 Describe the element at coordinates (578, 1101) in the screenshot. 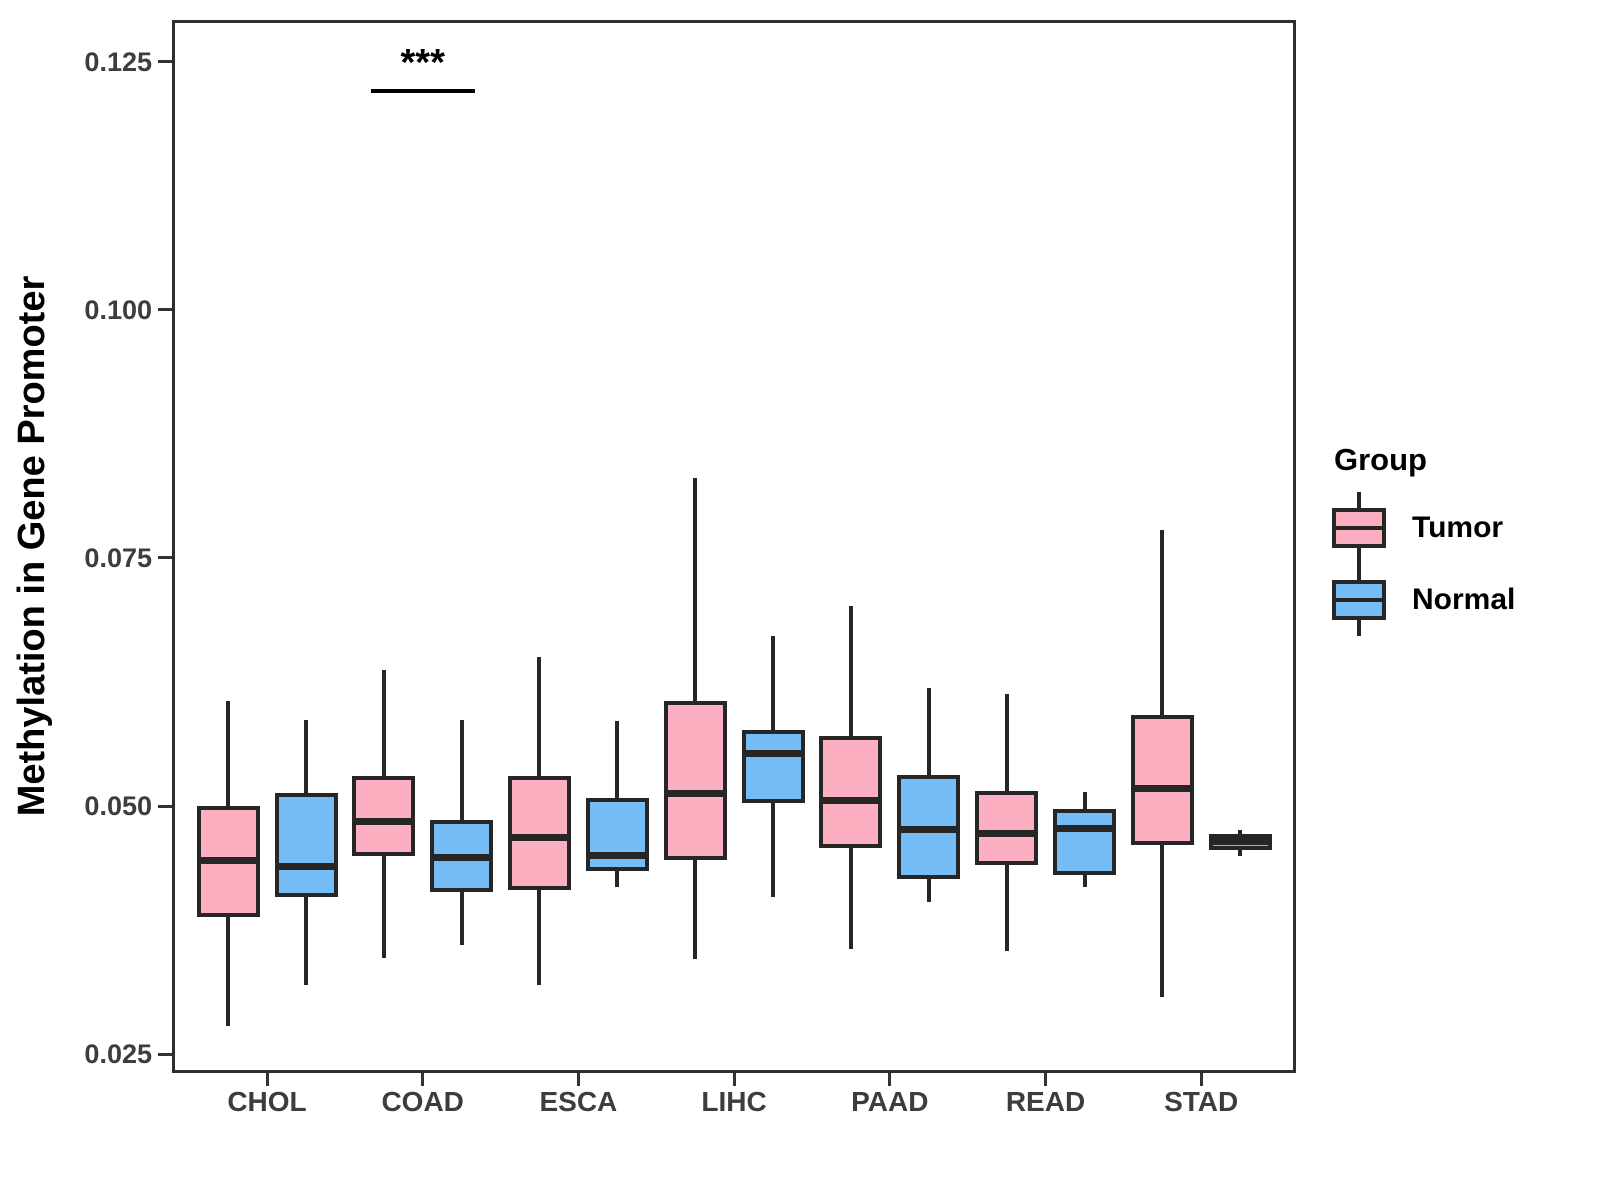

I see `x-tick-label-ESCA: ESCA` at that location.